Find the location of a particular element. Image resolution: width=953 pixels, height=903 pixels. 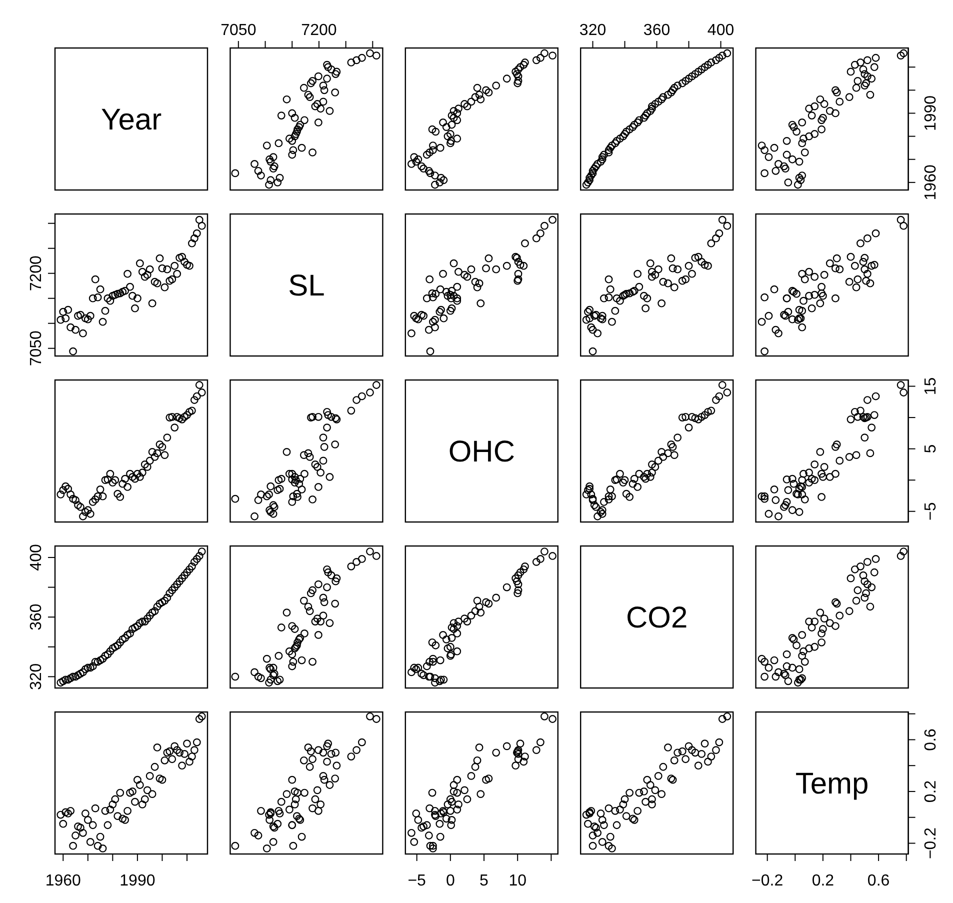

y-tick-label: 400 is located at coordinates (36, 557).